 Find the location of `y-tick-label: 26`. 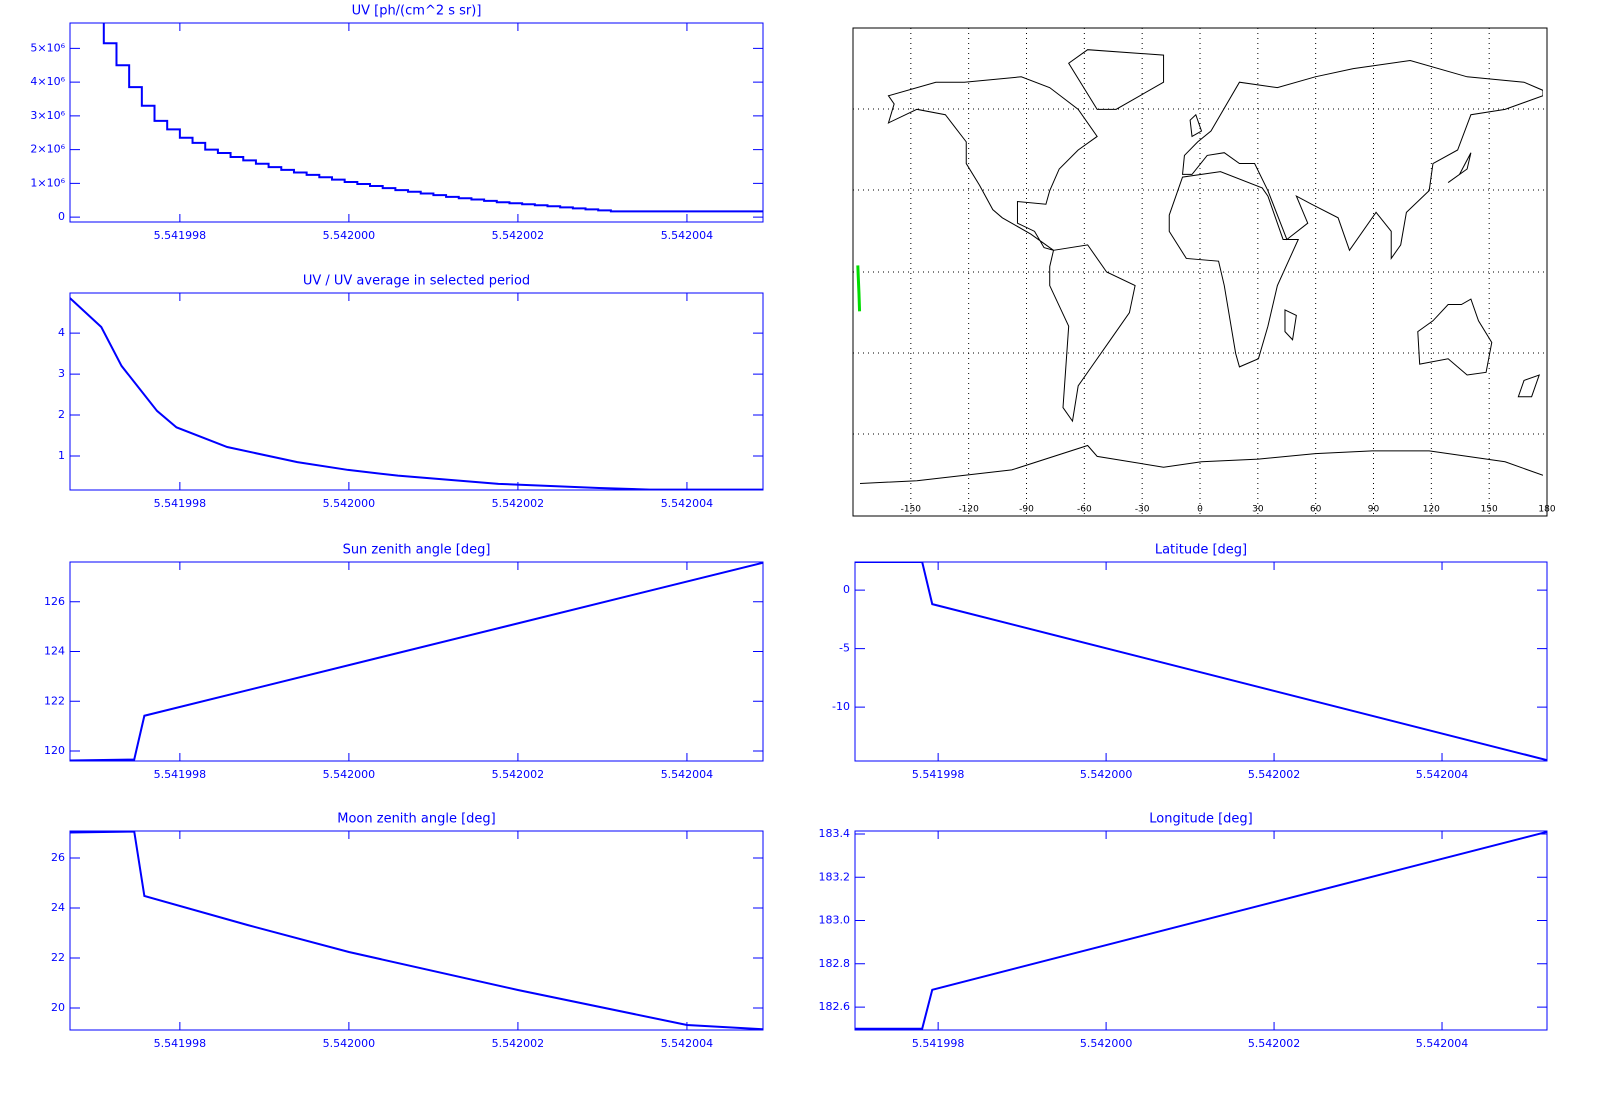

y-tick-label: 26 is located at coordinates (58, 857).